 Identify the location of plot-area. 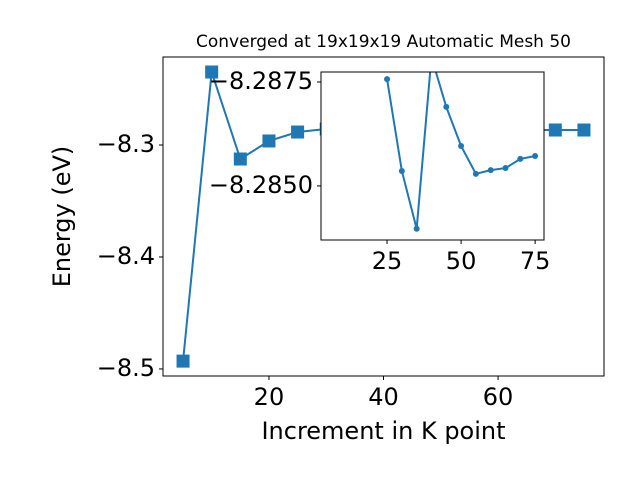
(432, 156).